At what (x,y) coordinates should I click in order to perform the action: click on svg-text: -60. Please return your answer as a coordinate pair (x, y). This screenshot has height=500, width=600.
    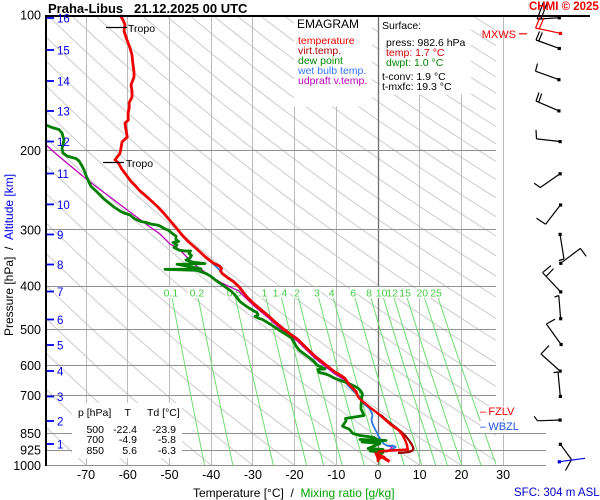
    Looking at the image, I should click on (128, 475).